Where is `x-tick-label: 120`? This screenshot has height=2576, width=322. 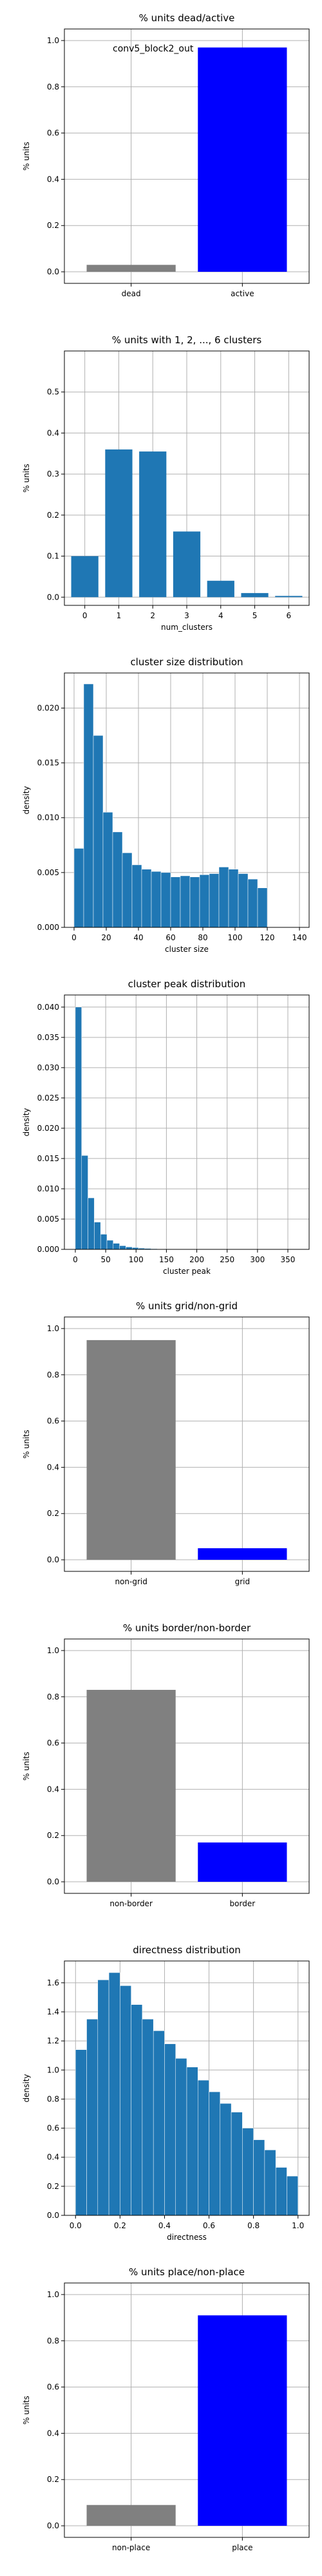
x-tick-label: 120 is located at coordinates (267, 938).